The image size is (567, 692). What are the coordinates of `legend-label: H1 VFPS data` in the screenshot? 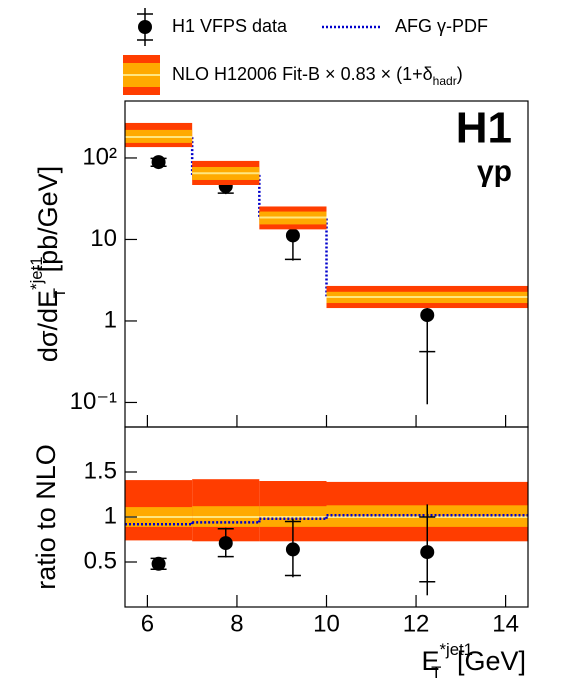 It's located at (230, 26).